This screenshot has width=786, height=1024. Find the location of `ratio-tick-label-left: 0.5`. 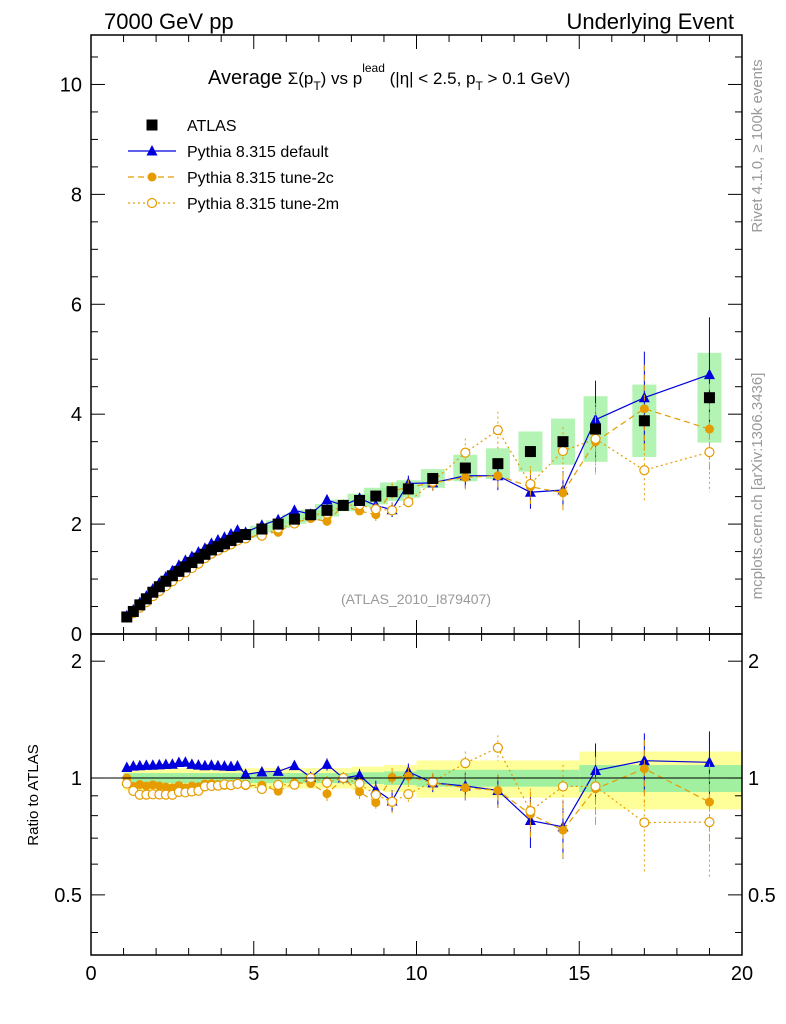

ratio-tick-label-left: 0.5 is located at coordinates (68, 896).